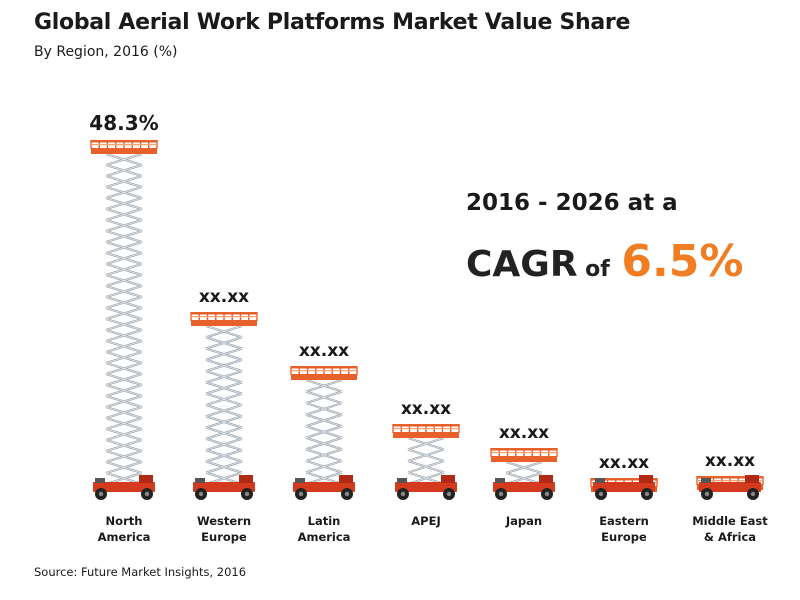  Describe the element at coordinates (324, 351) in the screenshot. I see `data-label-2: xx.xx` at that location.